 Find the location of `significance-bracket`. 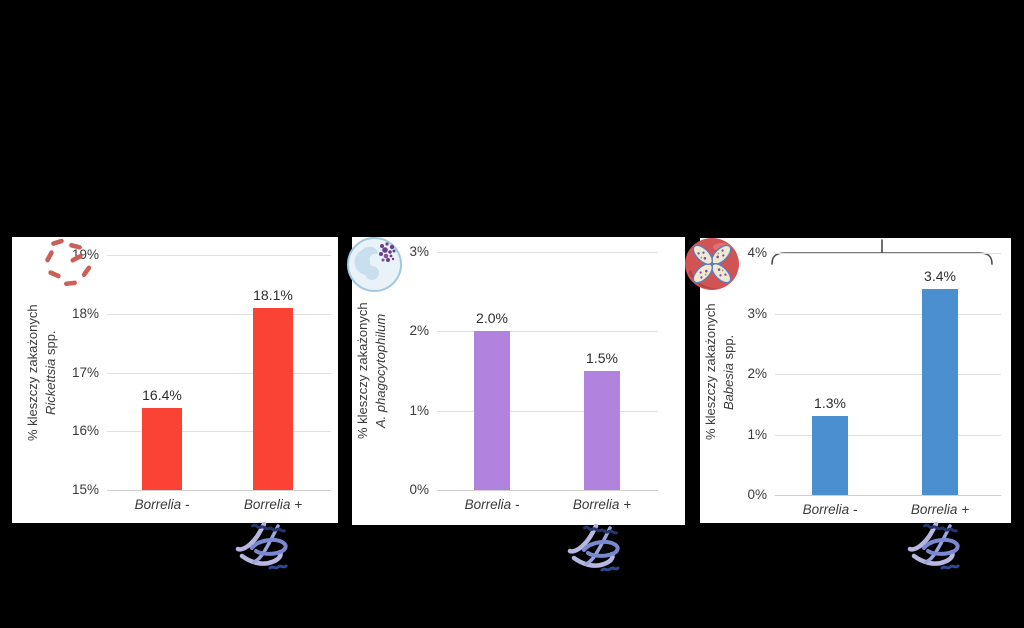

significance-bracket is located at coordinates (882, 252).